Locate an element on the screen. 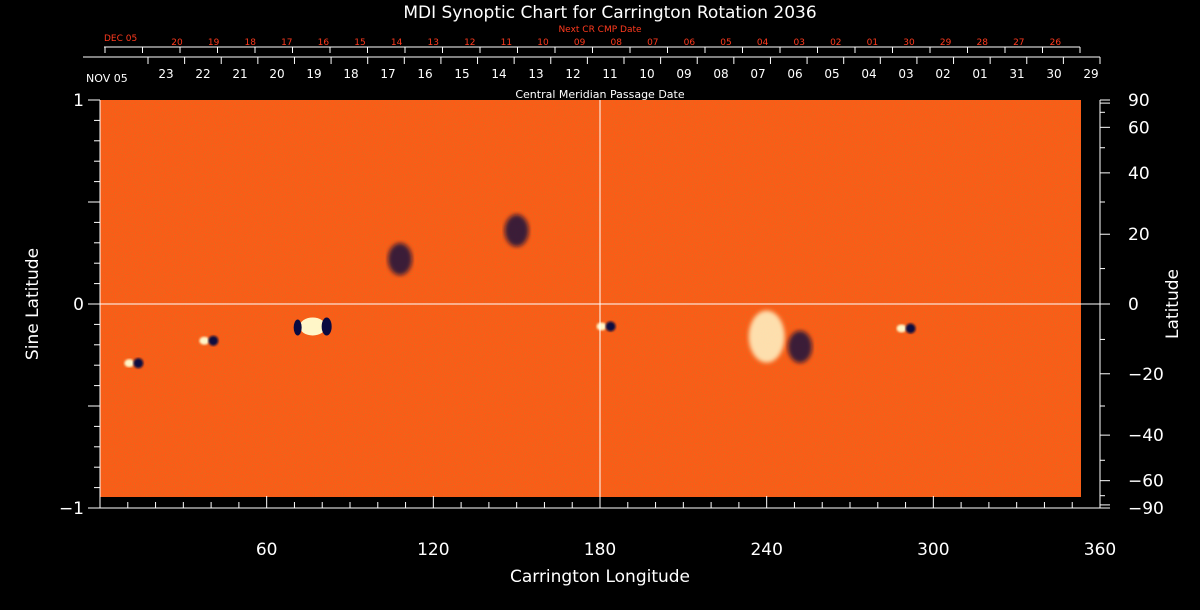 The height and width of the screenshot is (610, 1200). next-date-label: 03 is located at coordinates (798, 43).